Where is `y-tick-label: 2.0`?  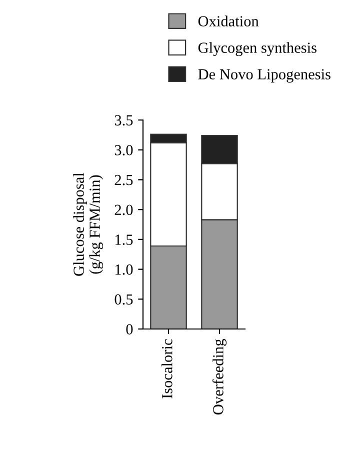 y-tick-label: 2.0 is located at coordinates (123, 210).